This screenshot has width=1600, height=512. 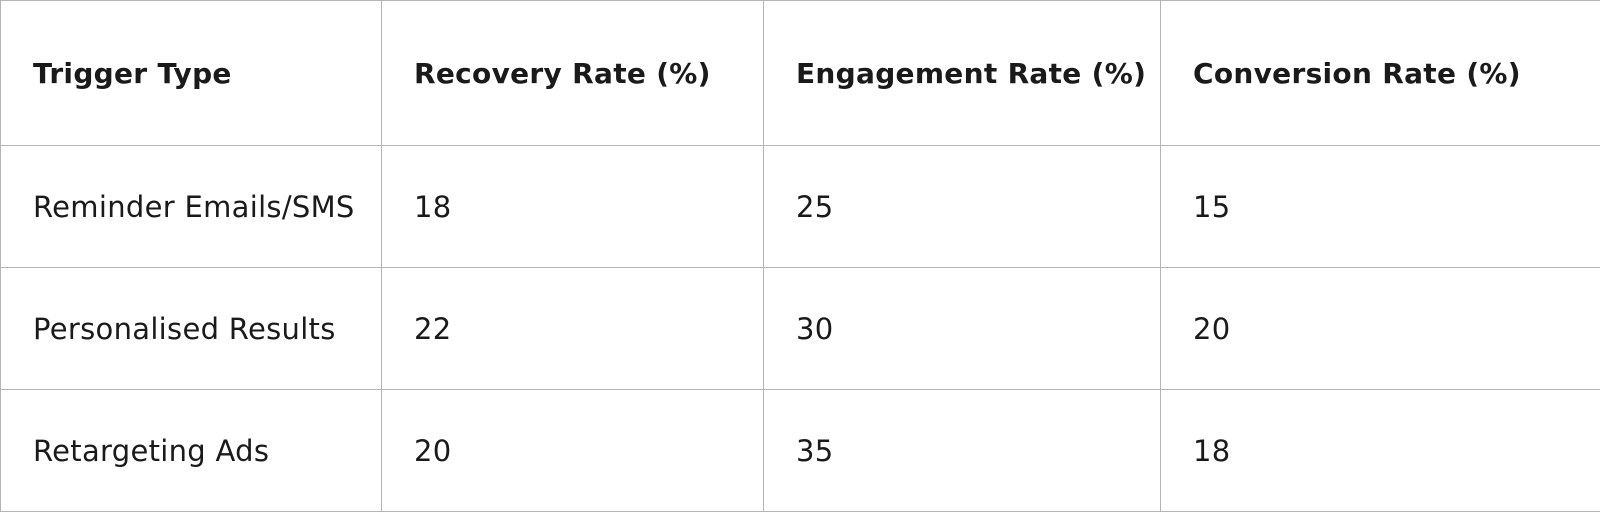 What do you see at coordinates (191, 73) in the screenshot?
I see `header-cell: Trigger Type` at bounding box center [191, 73].